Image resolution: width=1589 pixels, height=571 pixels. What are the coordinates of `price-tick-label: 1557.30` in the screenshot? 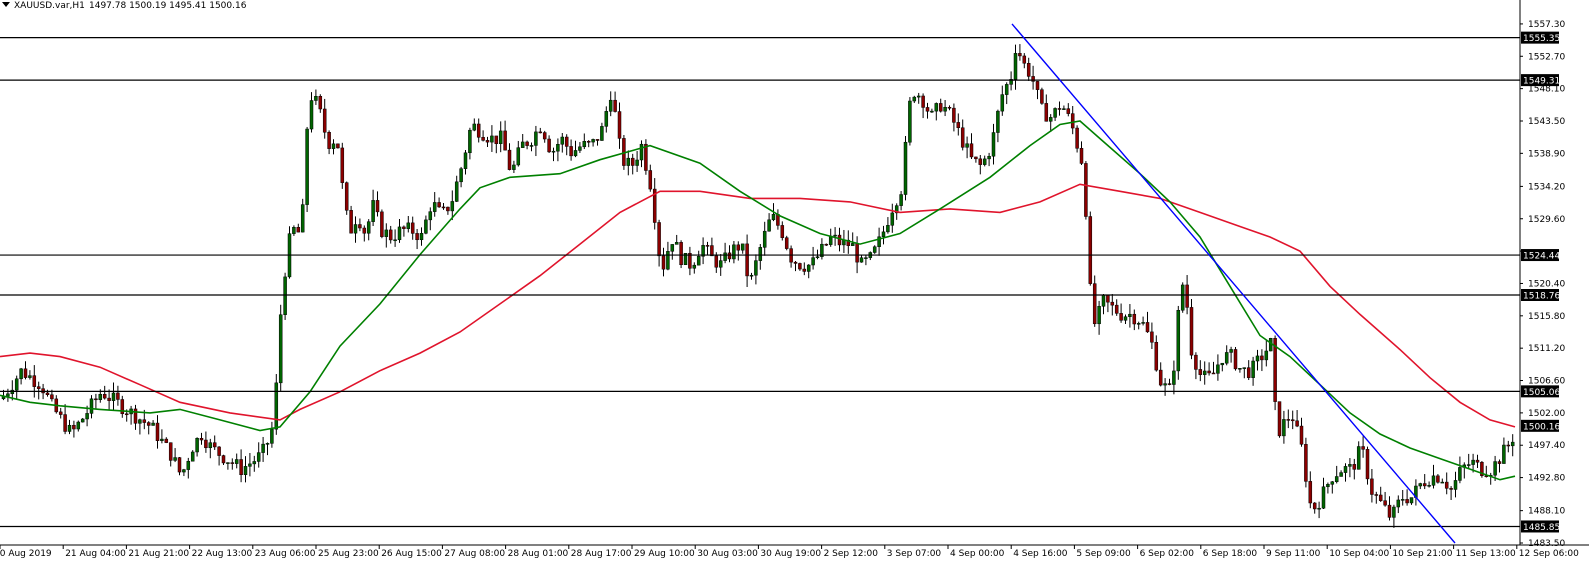 It's located at (1546, 25).